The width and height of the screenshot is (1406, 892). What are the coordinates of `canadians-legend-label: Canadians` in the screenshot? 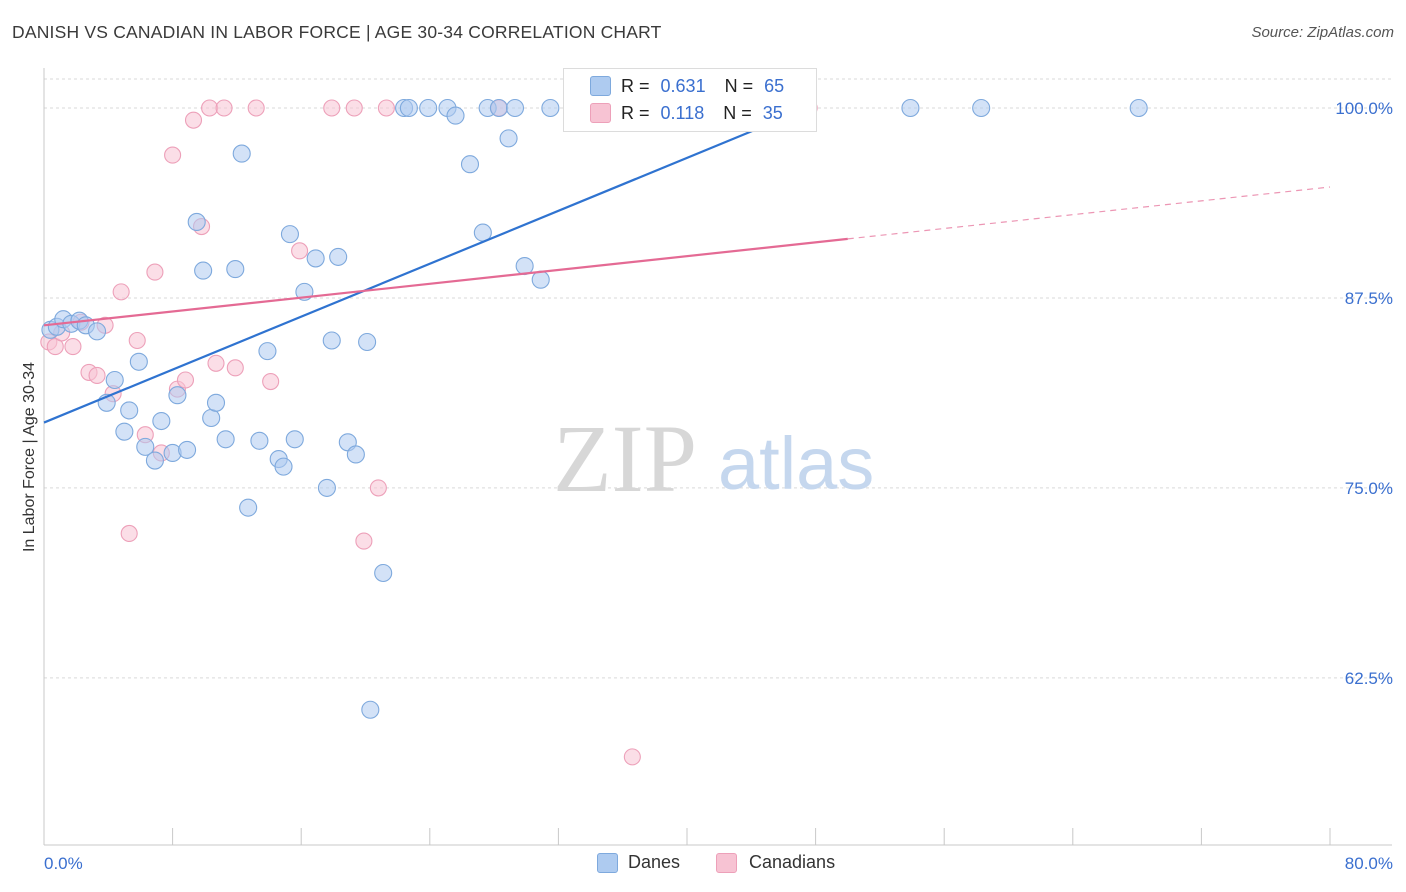 It's located at (792, 862).